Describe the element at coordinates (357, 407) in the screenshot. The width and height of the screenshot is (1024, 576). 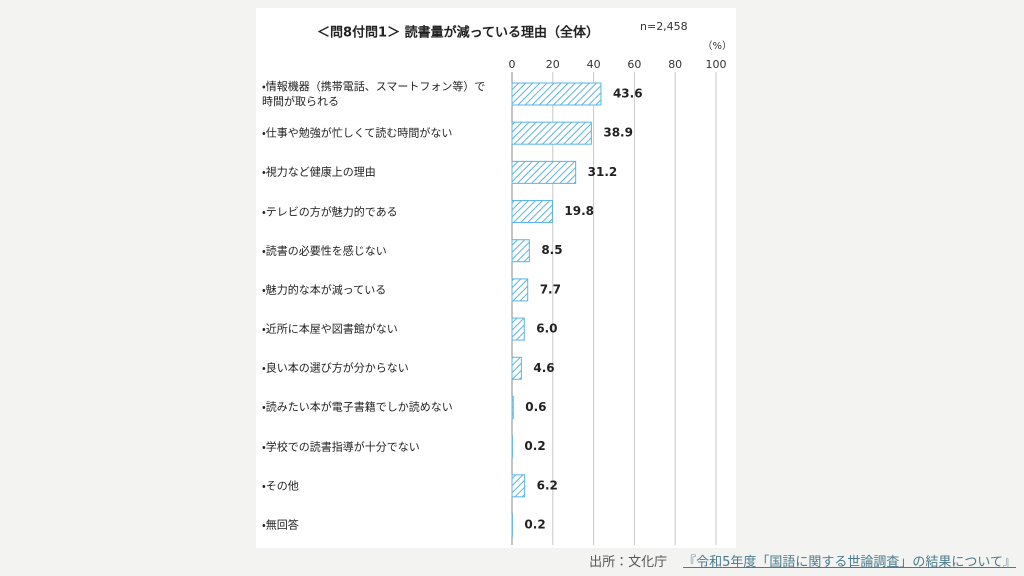
I see `category-label: ・読みたい本が電子書籍でしか読めない` at that location.